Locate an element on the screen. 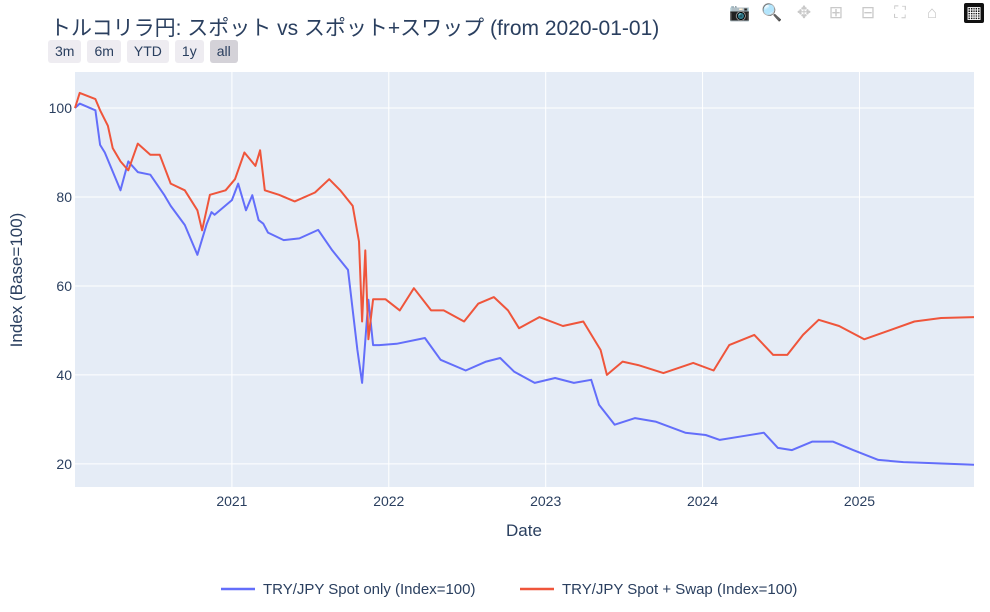 The image size is (990, 612). zoom-out-icon: ⊟ is located at coordinates (868, 12).